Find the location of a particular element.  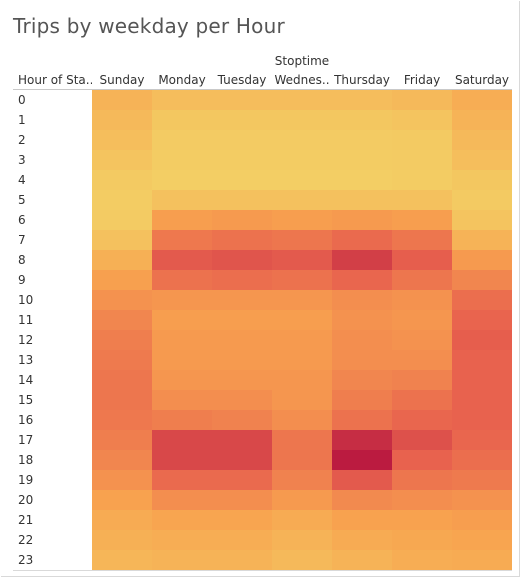

row-label: 9 is located at coordinates (22, 280).